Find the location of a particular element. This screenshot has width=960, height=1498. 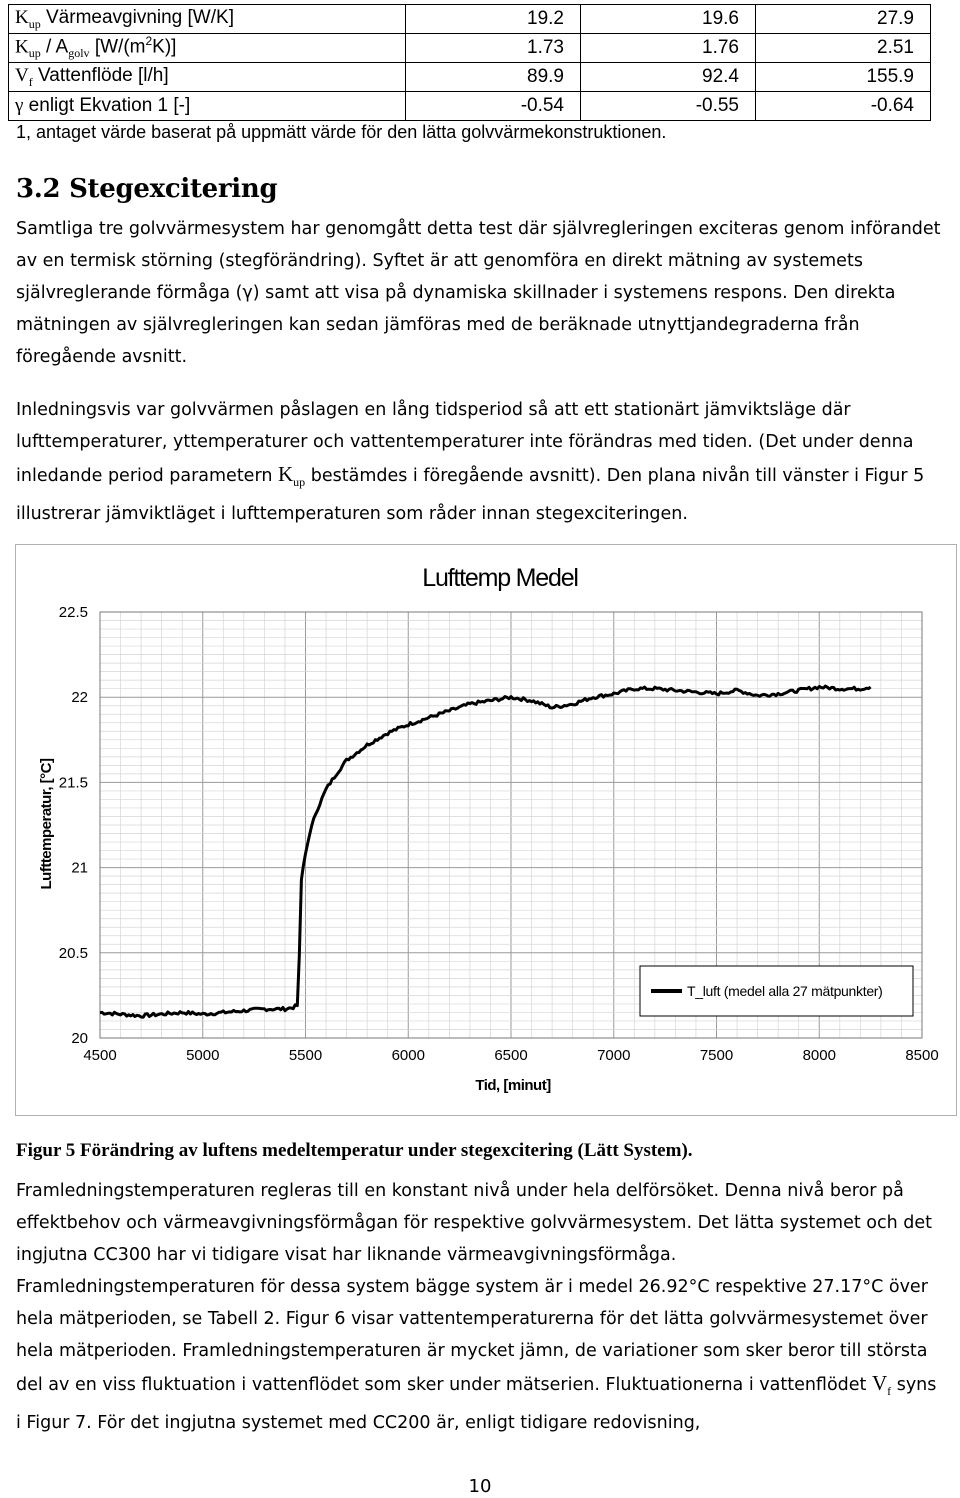

table-row: γ enligt Ekvation 1 [-] -0.54 -0.55 -0.64 is located at coordinates (469, 106).